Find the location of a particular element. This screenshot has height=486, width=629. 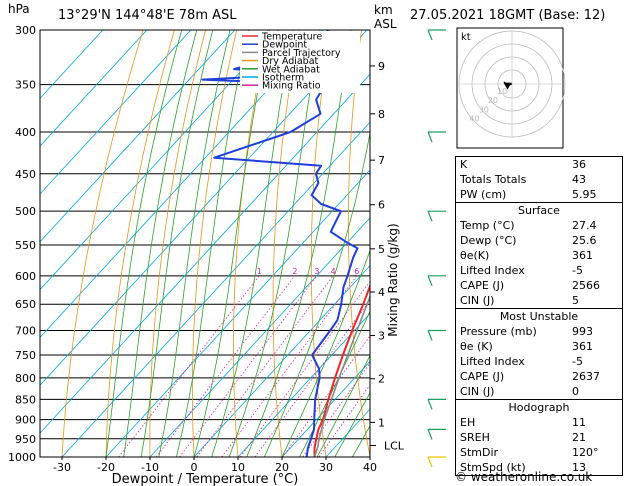

hodograph-ring-label-40: 40 is located at coordinates (474, 118).